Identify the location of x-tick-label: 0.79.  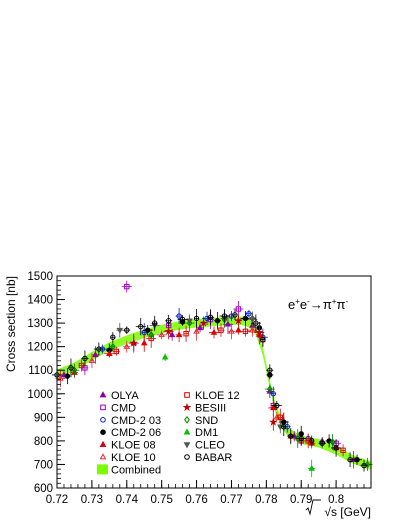
(301, 500).